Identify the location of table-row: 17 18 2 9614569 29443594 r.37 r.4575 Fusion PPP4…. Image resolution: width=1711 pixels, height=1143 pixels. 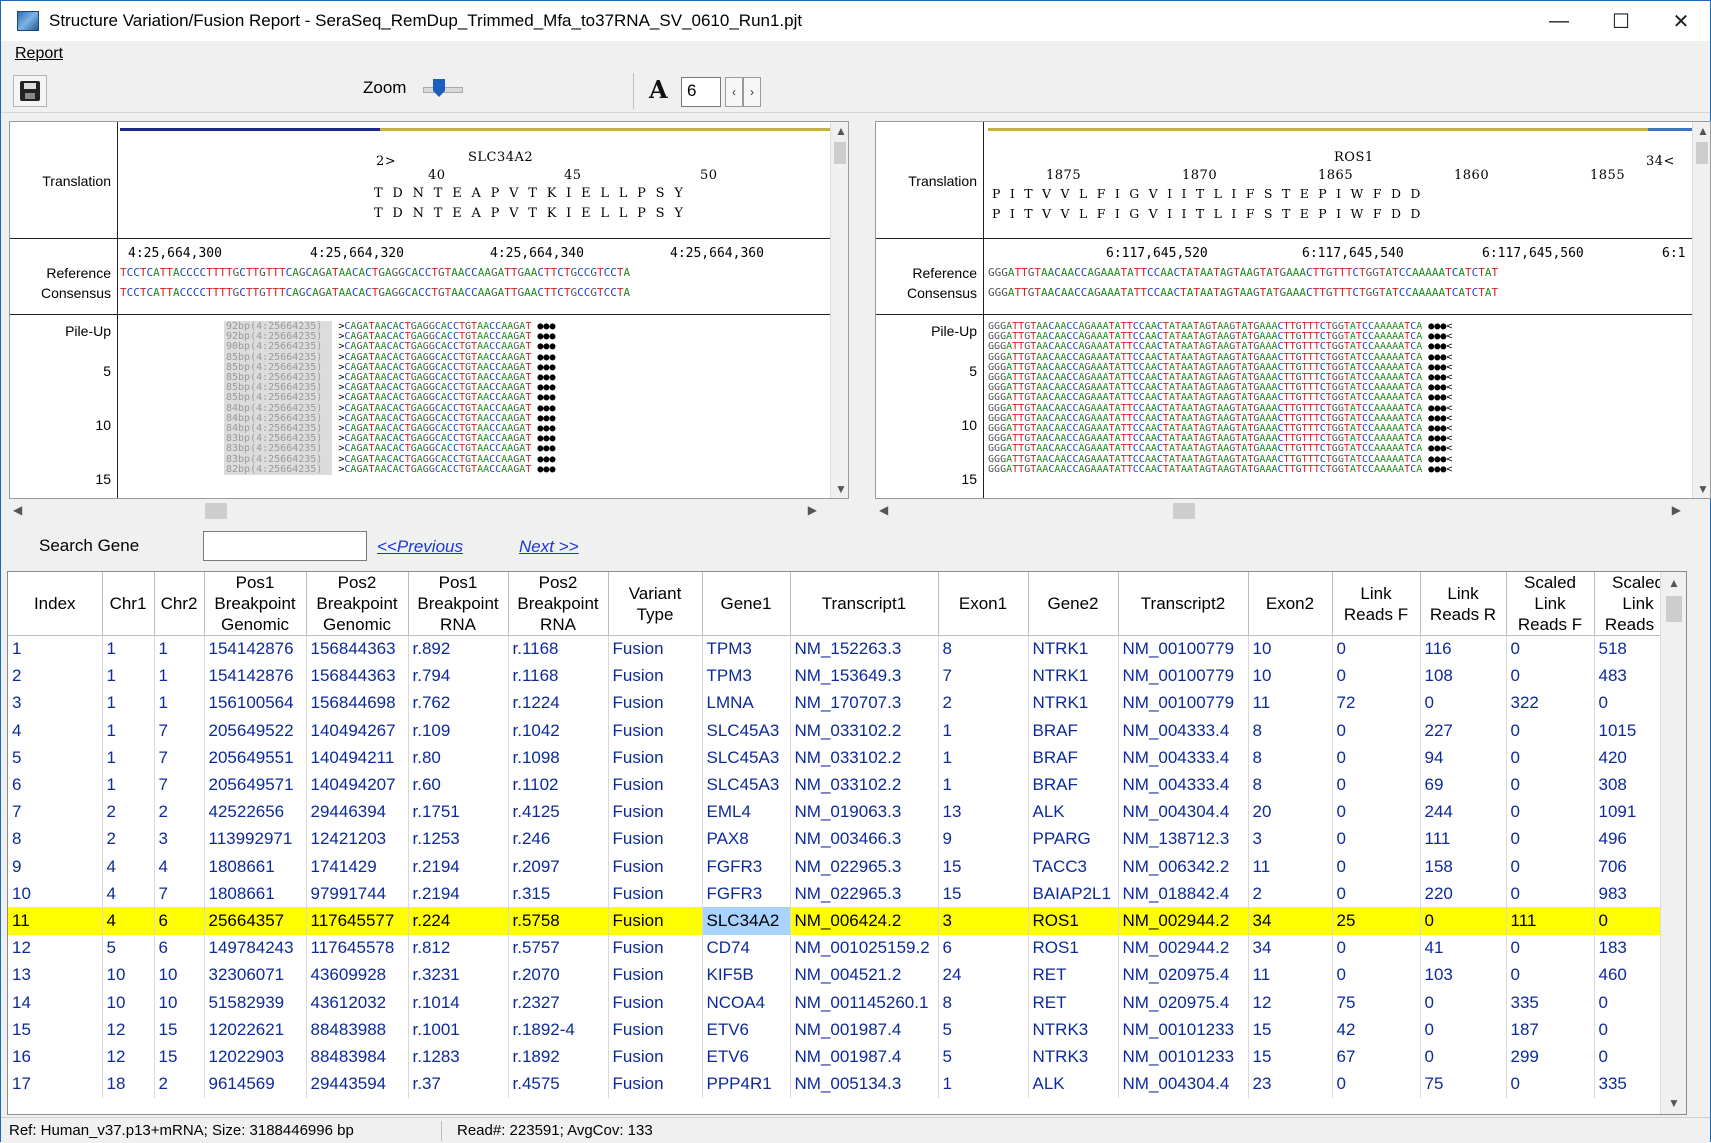
(845, 1084).